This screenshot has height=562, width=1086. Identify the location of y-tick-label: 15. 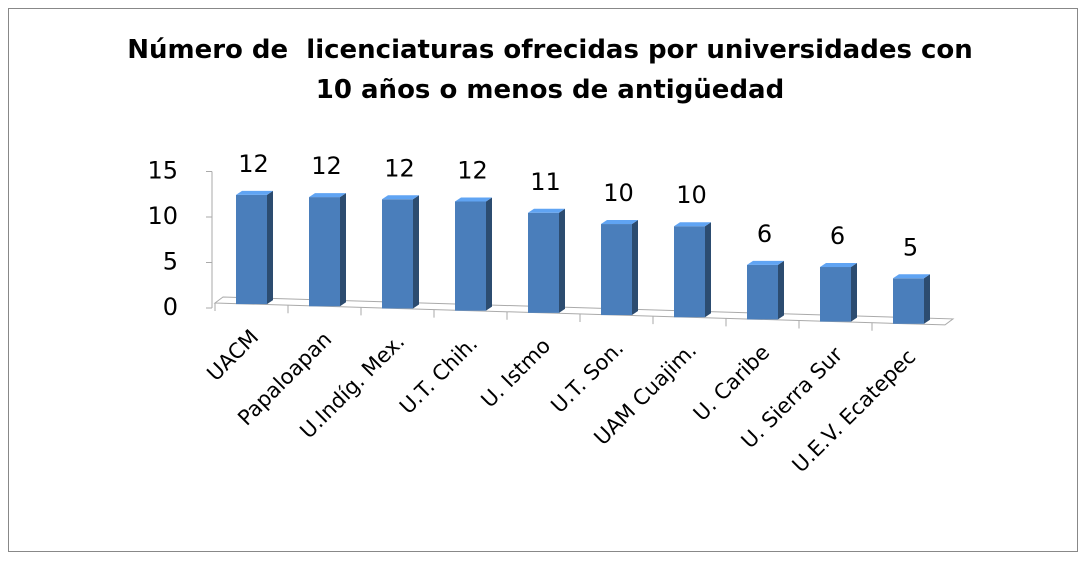
(162, 171).